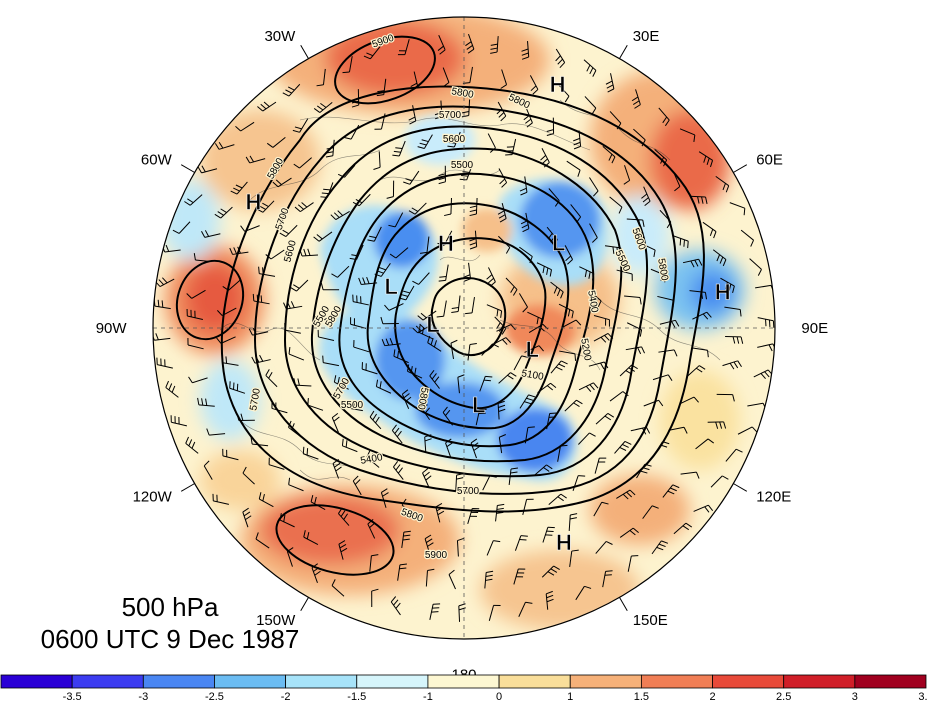 The image size is (928, 702). Describe the element at coordinates (170, 639) in the screenshot. I see `valid-time-label: 0600 UTC 9 Dec 1987` at that location.